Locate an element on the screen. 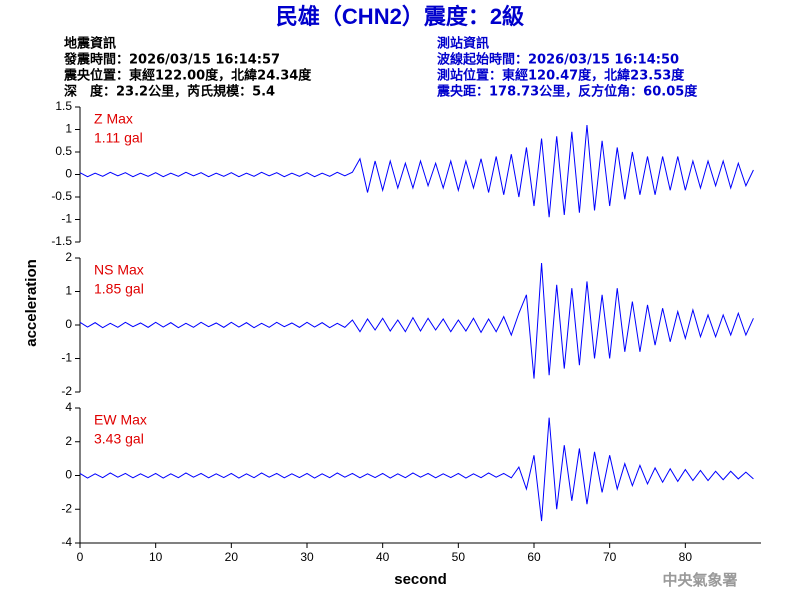  x-tick-label: 20 is located at coordinates (232, 557).